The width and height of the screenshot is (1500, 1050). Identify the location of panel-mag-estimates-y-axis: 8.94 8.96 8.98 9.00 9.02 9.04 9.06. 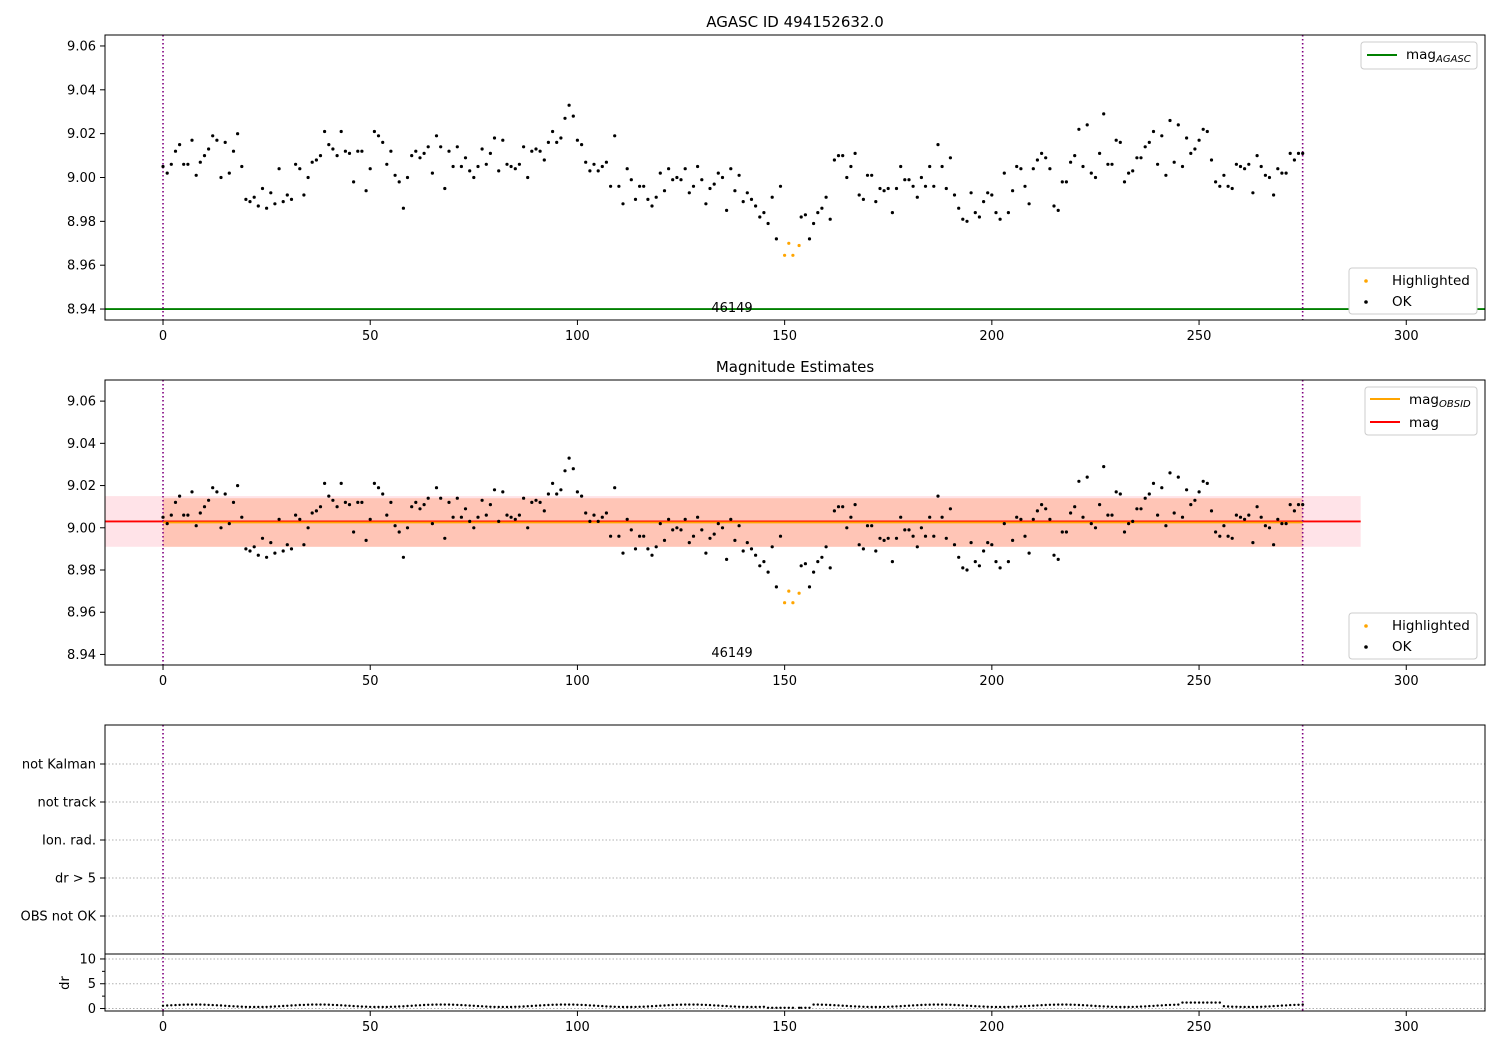
(86, 529).